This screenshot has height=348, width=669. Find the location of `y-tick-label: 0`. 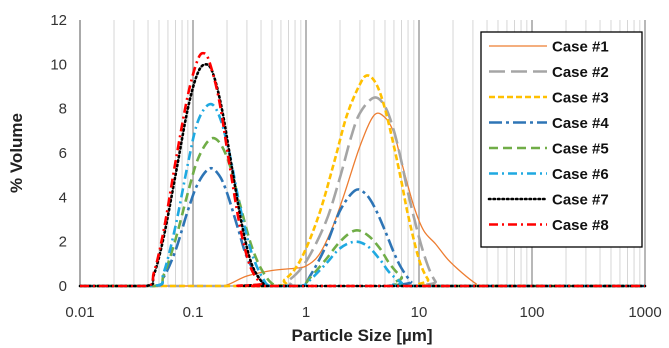

y-tick-label: 0 is located at coordinates (63, 286).